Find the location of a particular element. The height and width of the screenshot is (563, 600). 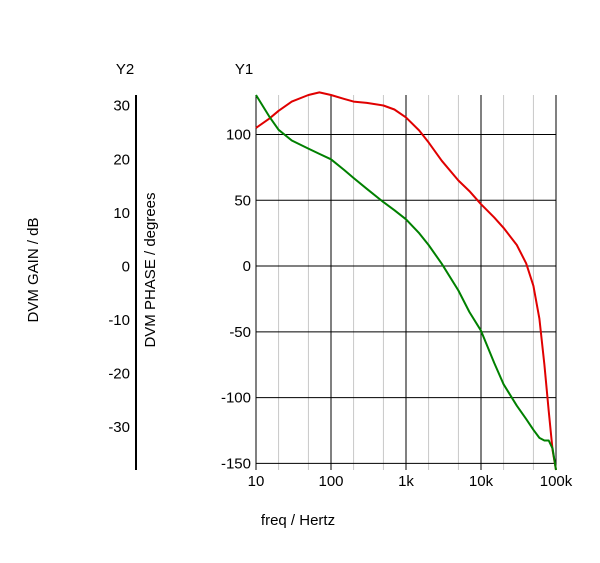

x-axis-label: freq / Hertz is located at coordinates (298, 520).